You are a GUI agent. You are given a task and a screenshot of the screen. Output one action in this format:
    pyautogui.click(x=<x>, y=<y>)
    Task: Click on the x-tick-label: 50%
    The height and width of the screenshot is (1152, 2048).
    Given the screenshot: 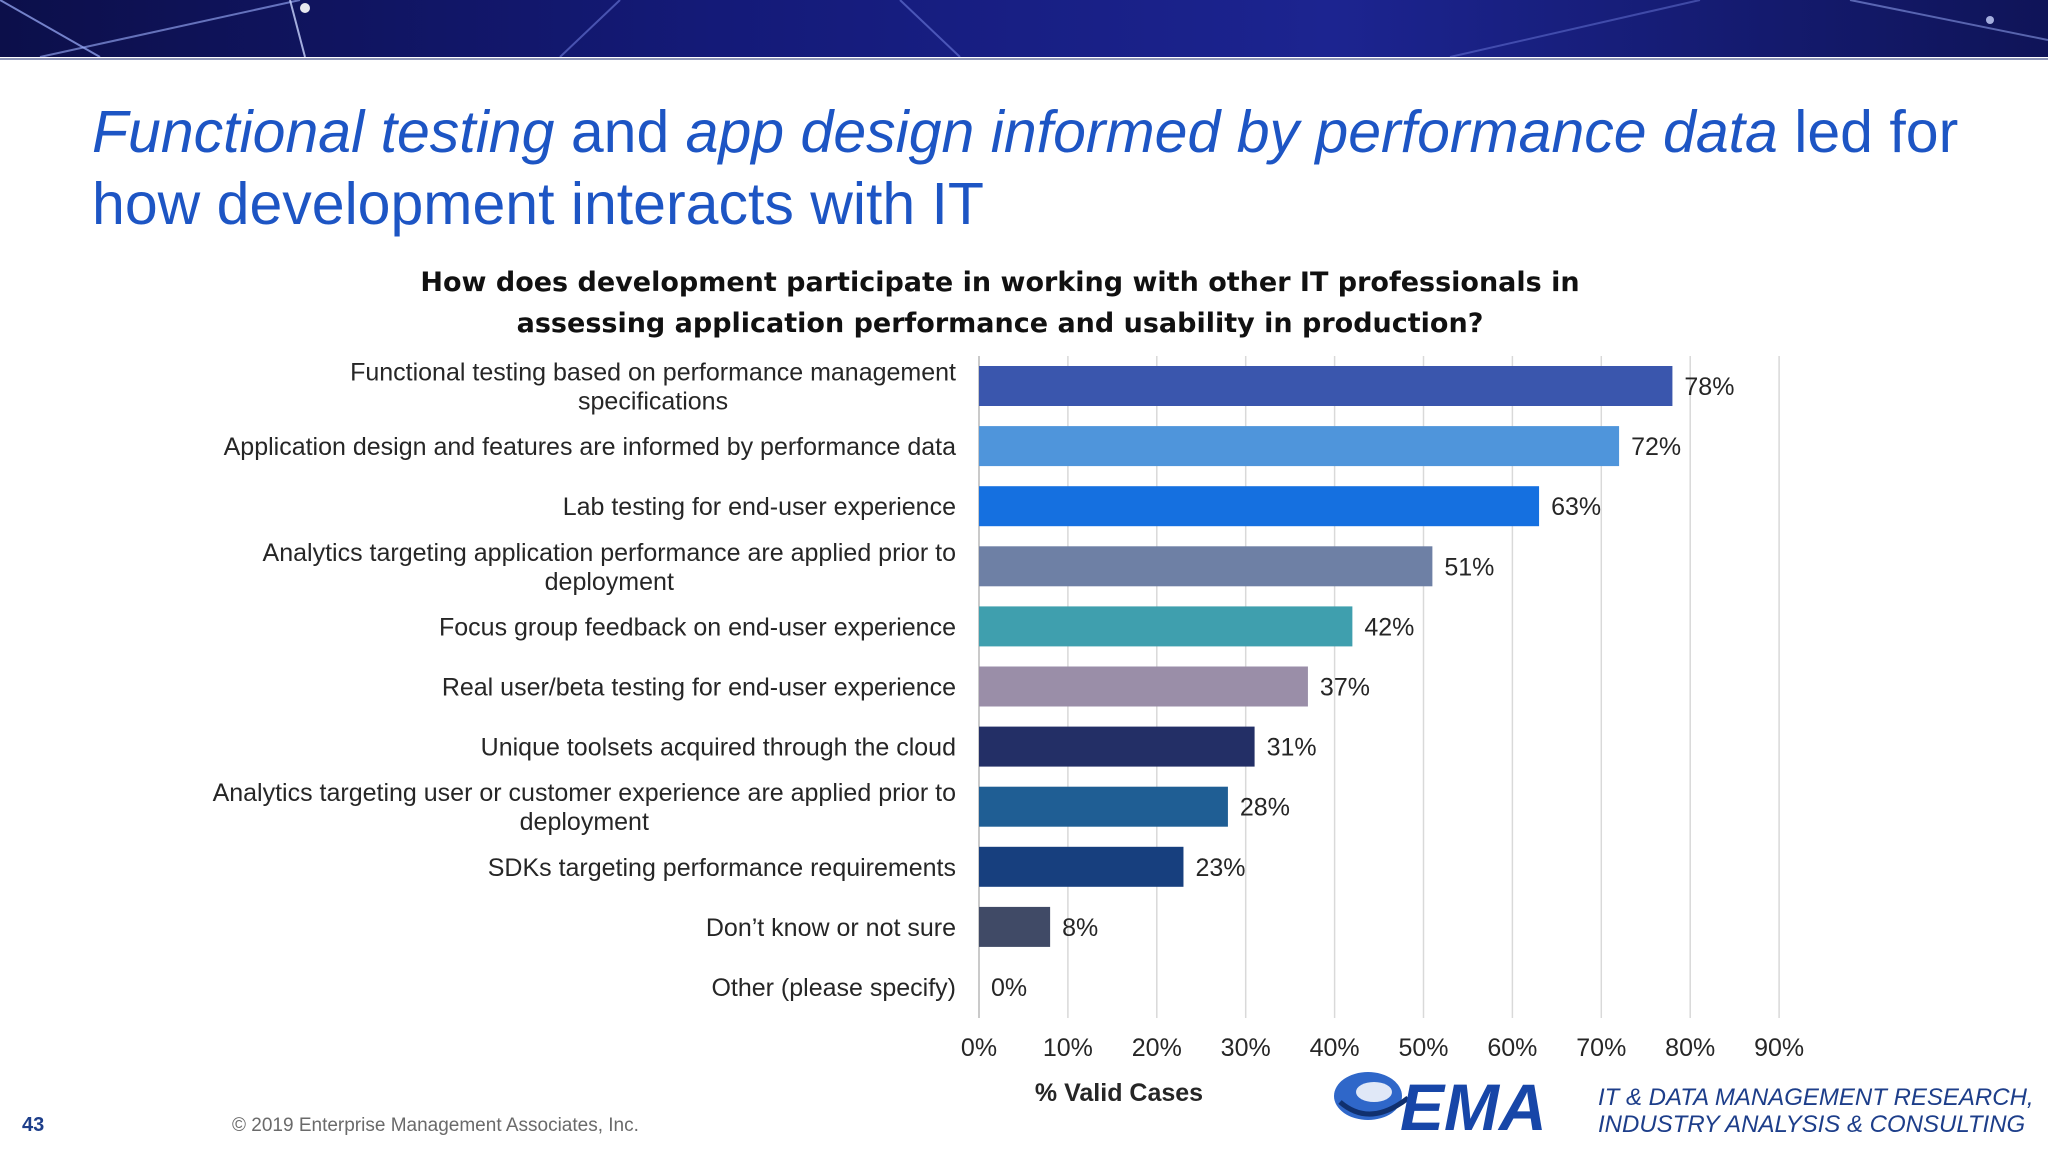 What is the action you would take?
    pyautogui.click(x=1423, y=1048)
    